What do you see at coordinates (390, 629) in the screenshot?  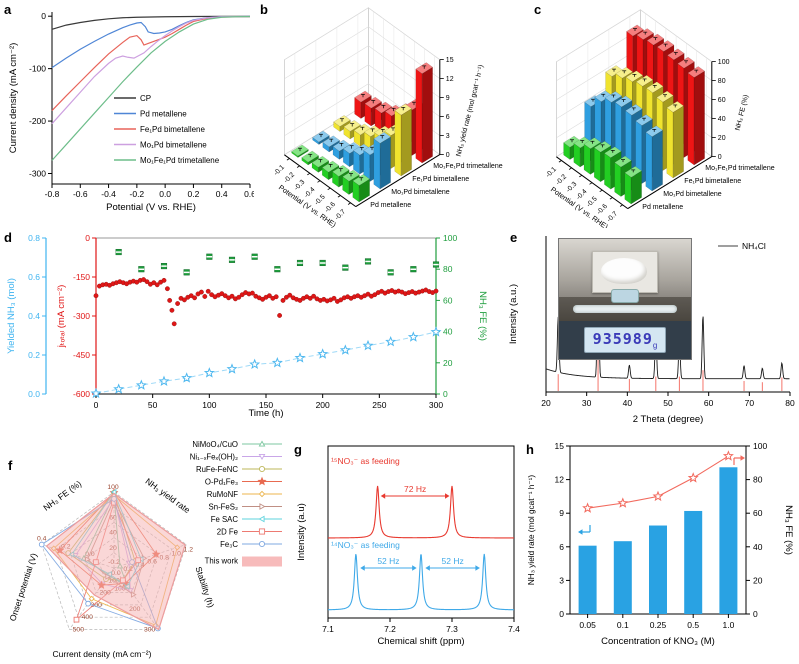 I see `svg-text: 7.2` at bounding box center [390, 629].